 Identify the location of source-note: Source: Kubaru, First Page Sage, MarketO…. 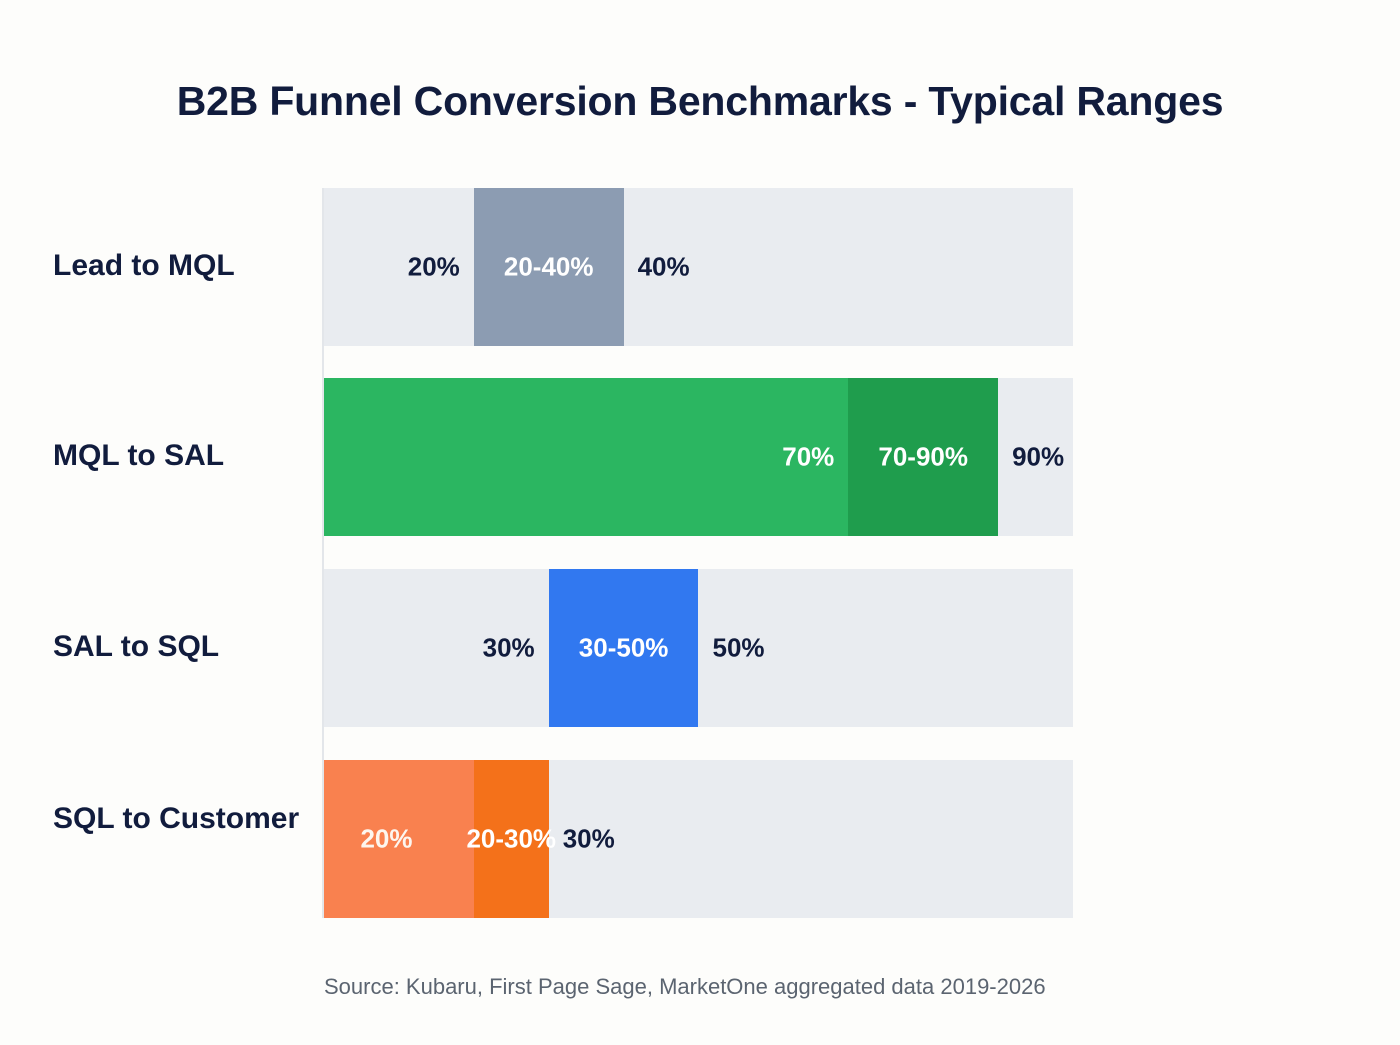
(685, 986).